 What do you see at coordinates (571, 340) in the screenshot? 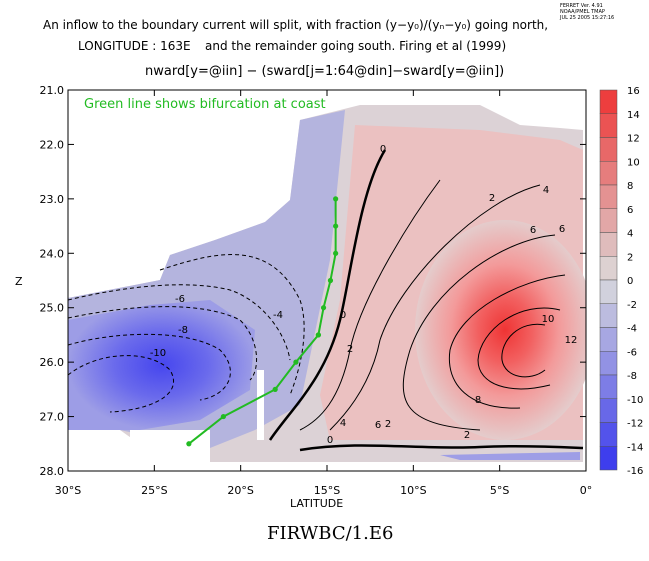
I see `contour-label: 12` at bounding box center [571, 340].